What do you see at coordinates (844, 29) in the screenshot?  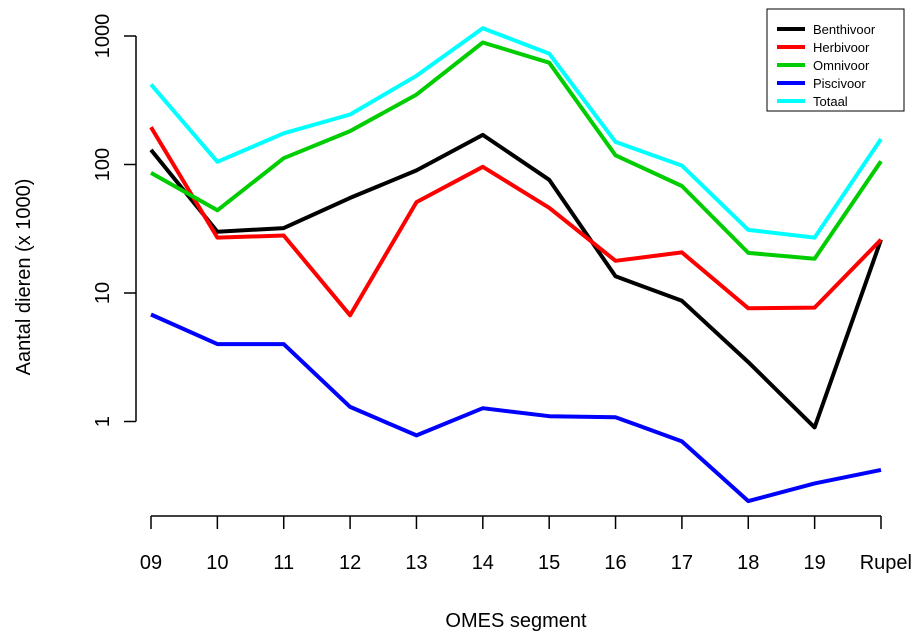 I see `legend-label: Benthivoor` at bounding box center [844, 29].